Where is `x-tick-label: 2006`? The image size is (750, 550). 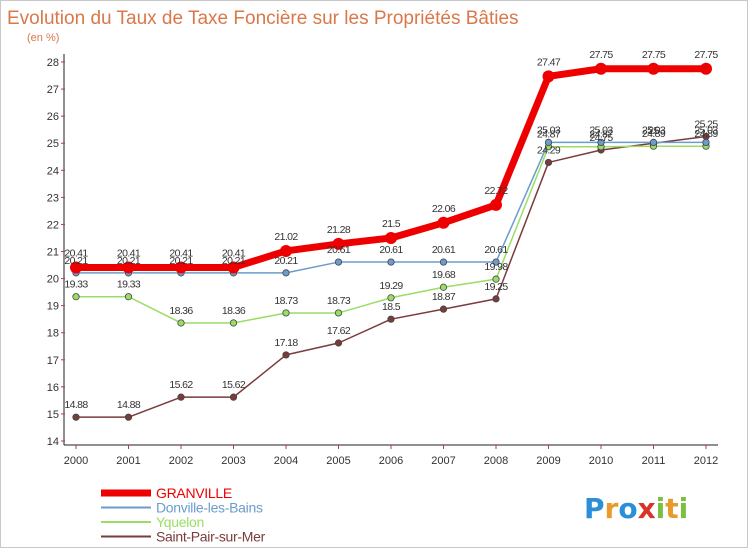
x-tick-label: 2006 is located at coordinates (391, 461).